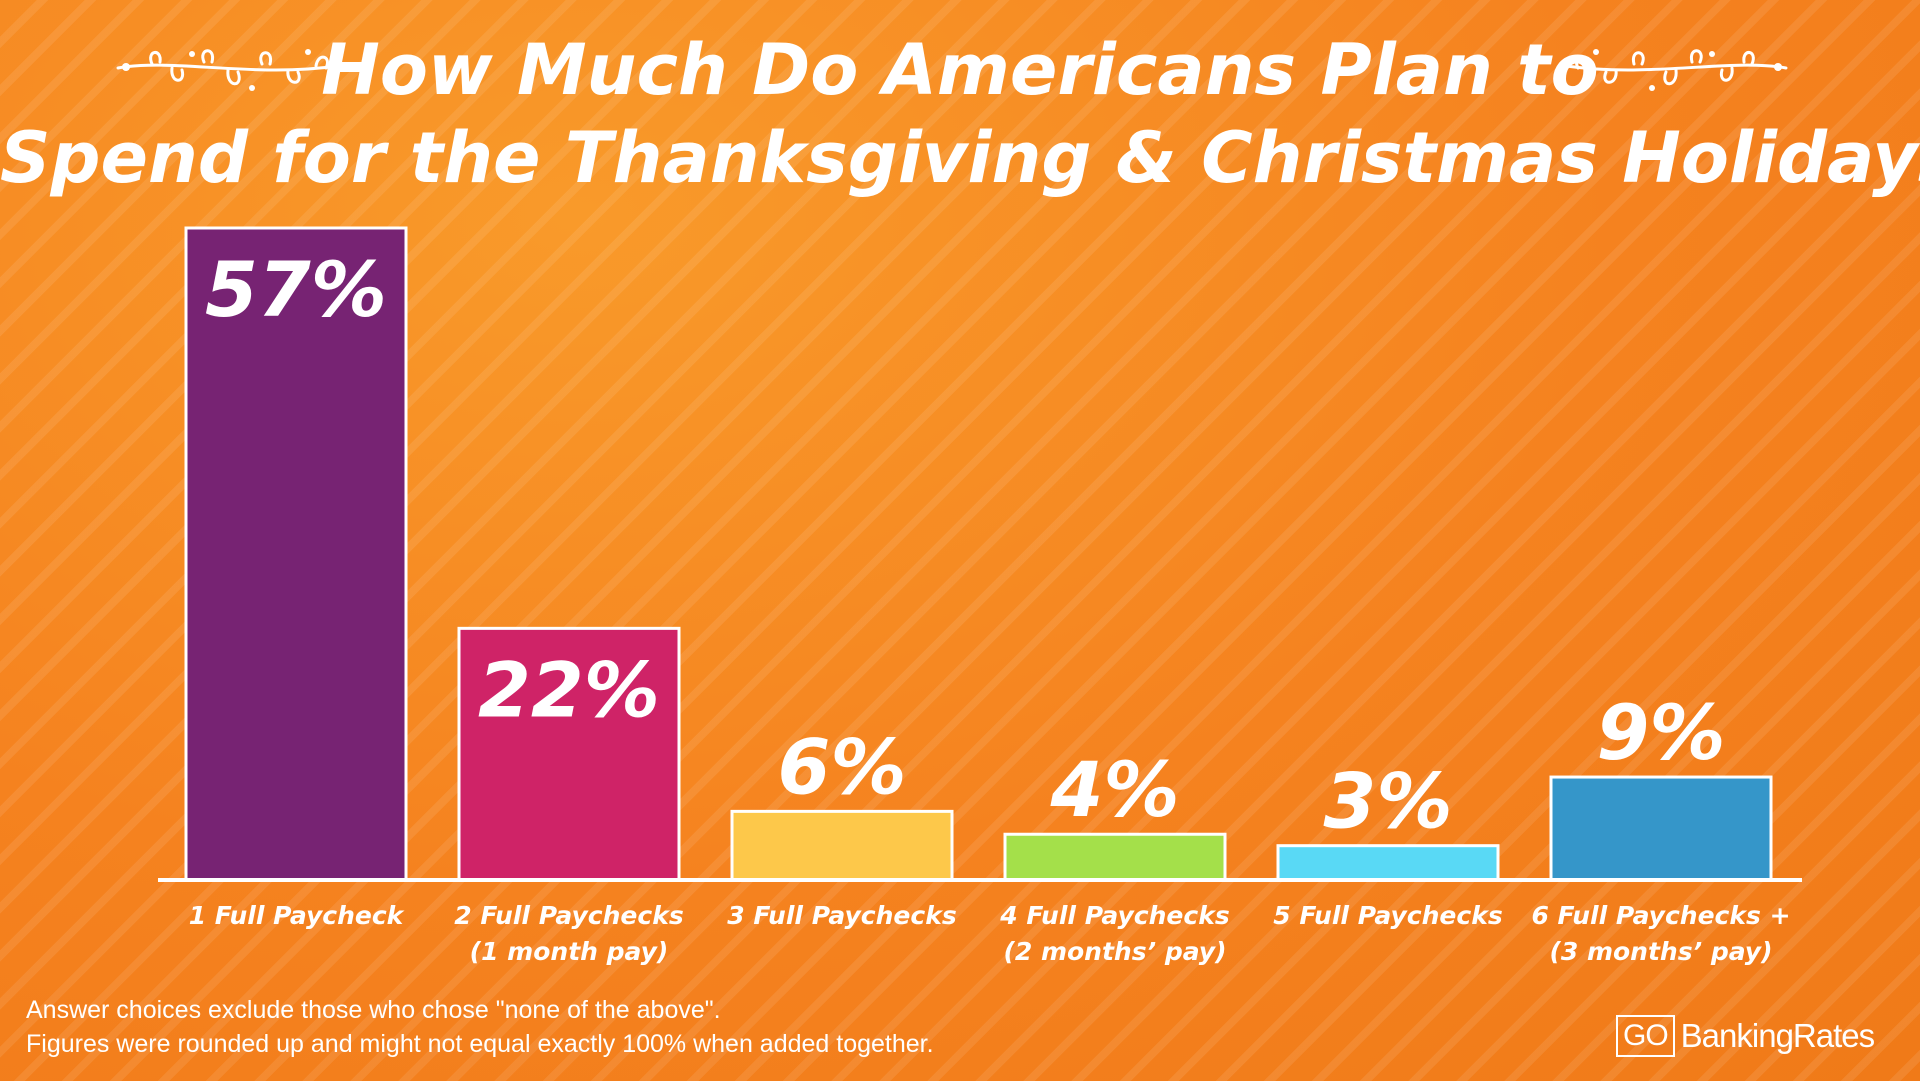 The image size is (1920, 1081). Describe the element at coordinates (1660, 732) in the screenshot. I see `value-label-6: 9%` at that location.